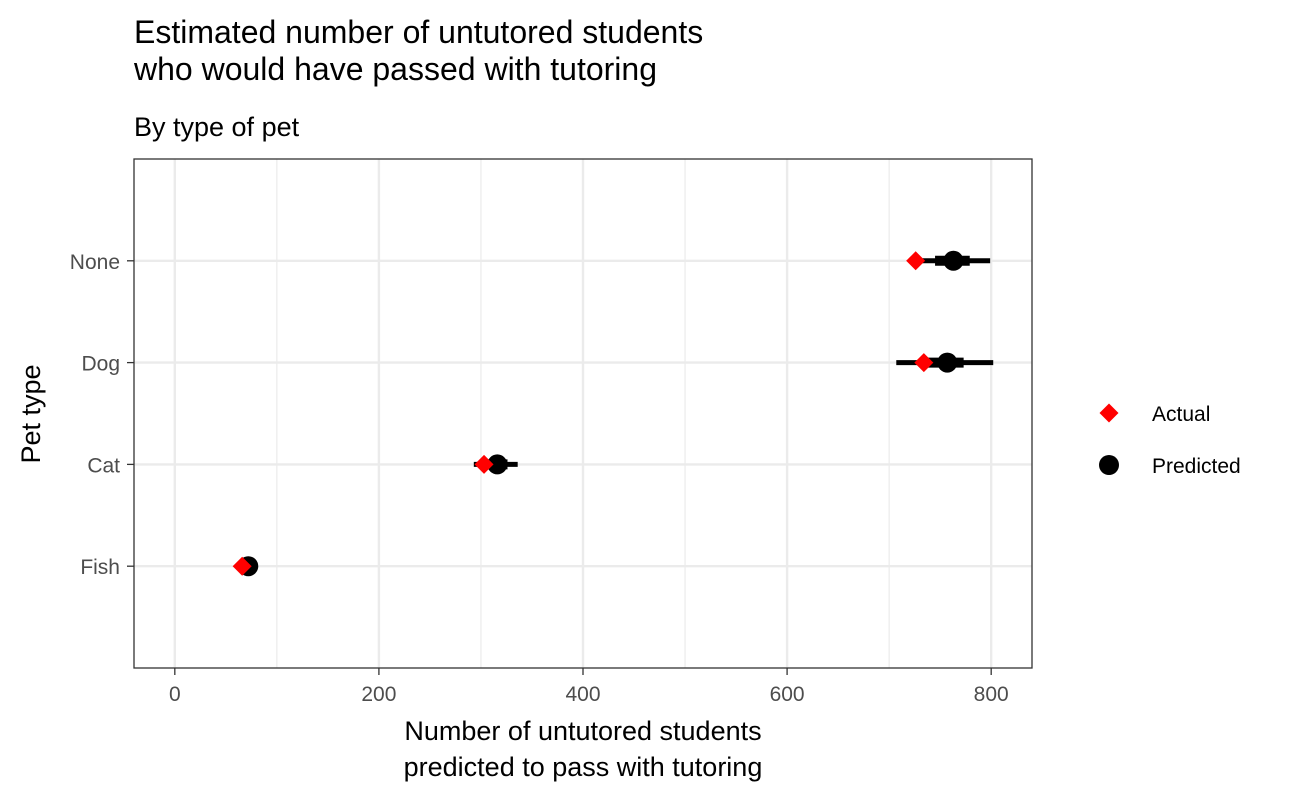  Describe the element at coordinates (582, 731) in the screenshot. I see `x-axis-label-line: Number of untutored students` at that location.